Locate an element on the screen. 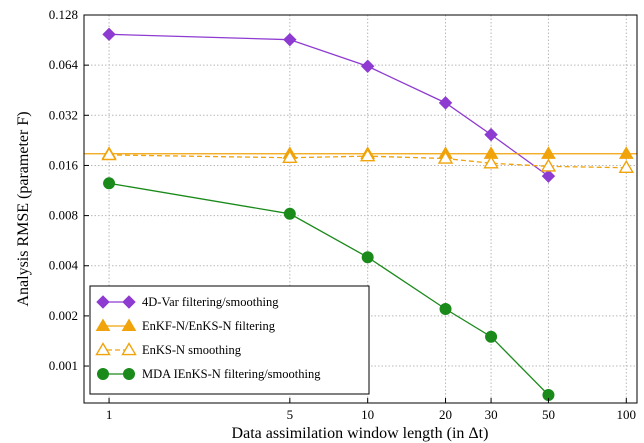  legend-item: EnKF-N/EnKS-N filtering is located at coordinates (185, 325).